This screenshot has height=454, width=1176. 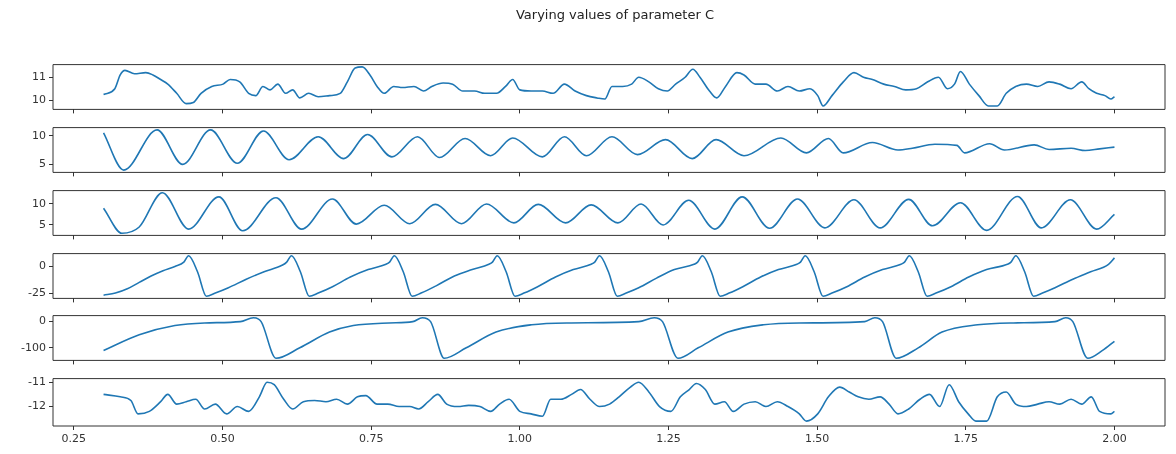 What do you see at coordinates (966, 439) in the screenshot?
I see `x-tick-label: 1.75` at bounding box center [966, 439].